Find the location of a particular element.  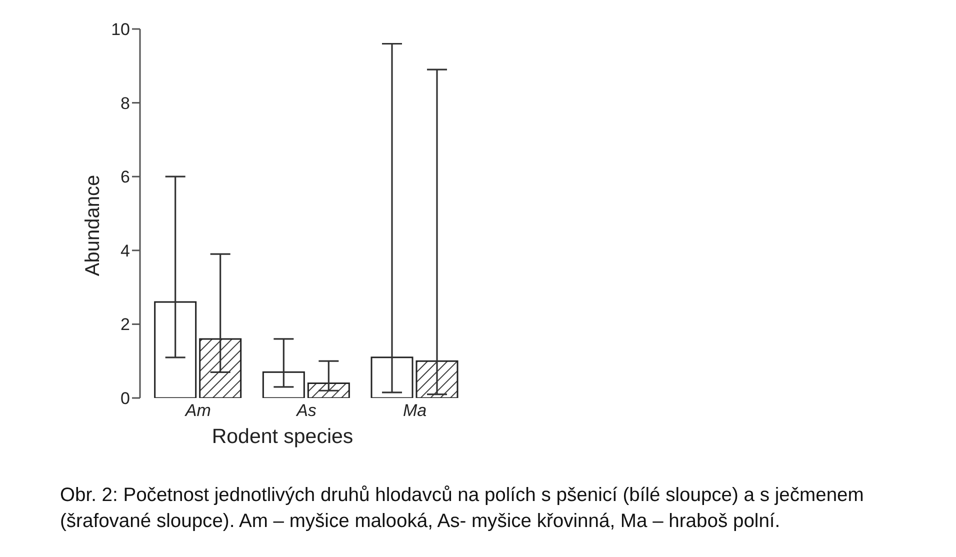

x-tick-label: Am is located at coordinates (197, 410).